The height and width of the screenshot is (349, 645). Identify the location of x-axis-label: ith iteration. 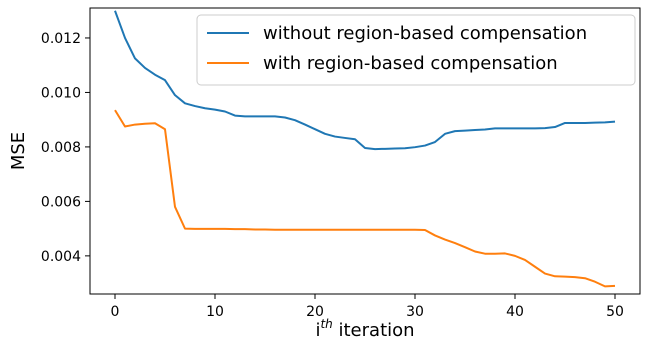
(364, 329).